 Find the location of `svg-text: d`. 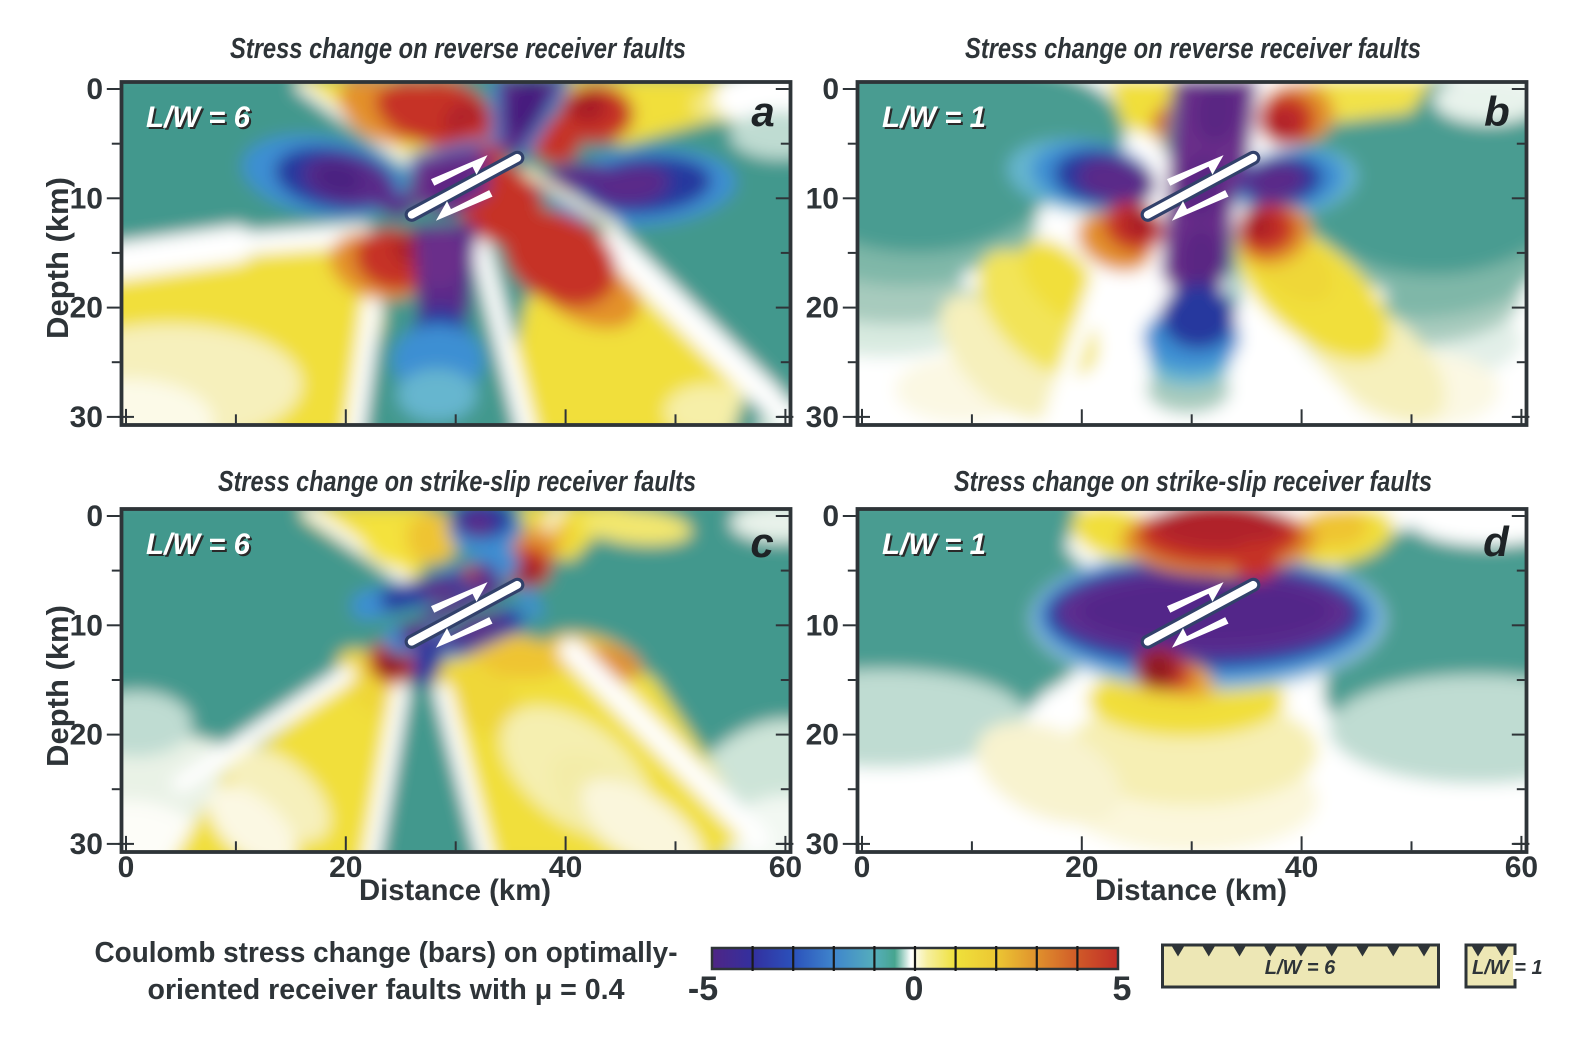

svg-text: d is located at coordinates (1496, 541).